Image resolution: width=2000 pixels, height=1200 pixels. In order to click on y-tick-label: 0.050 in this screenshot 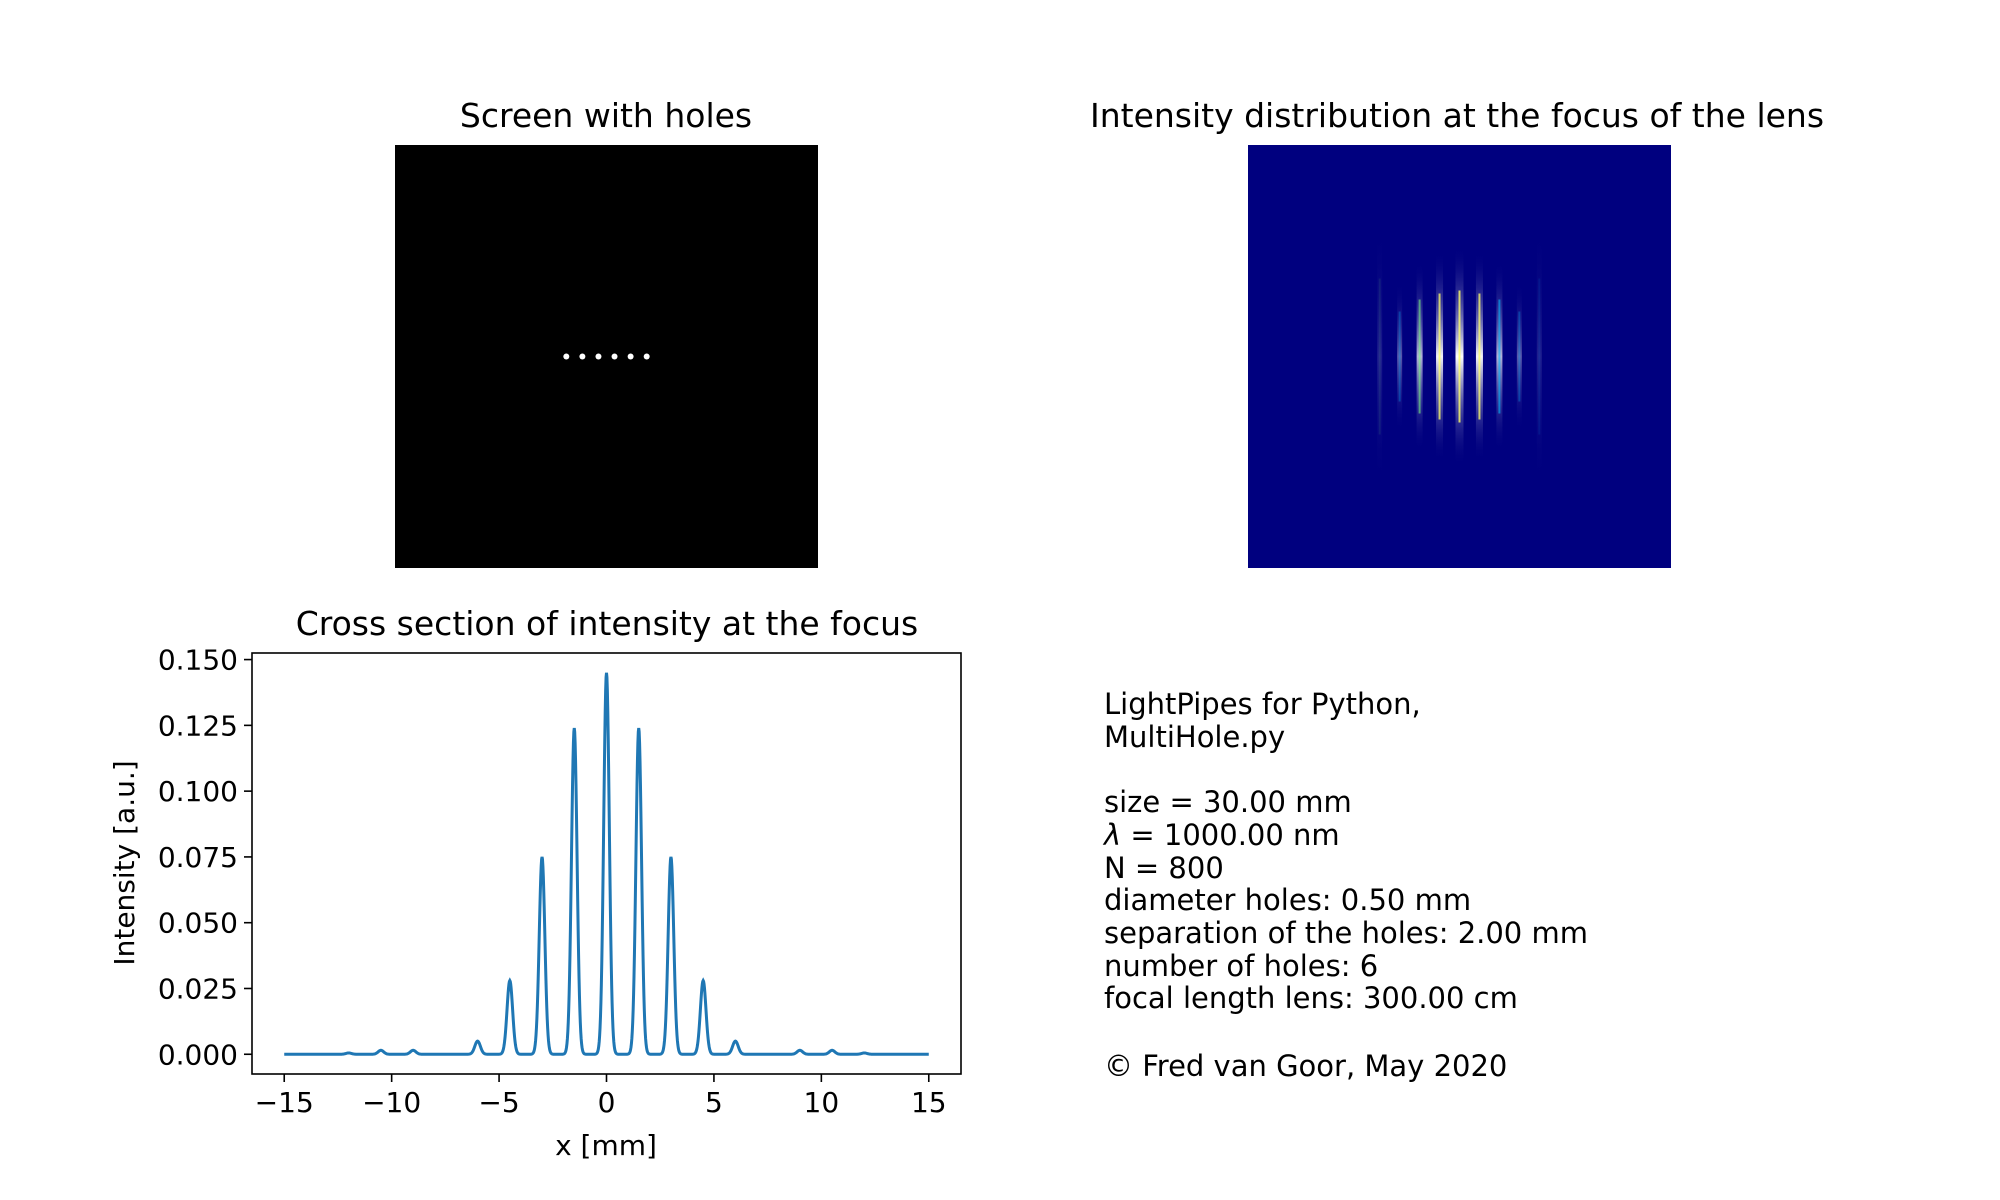, I will do `click(198, 923)`.